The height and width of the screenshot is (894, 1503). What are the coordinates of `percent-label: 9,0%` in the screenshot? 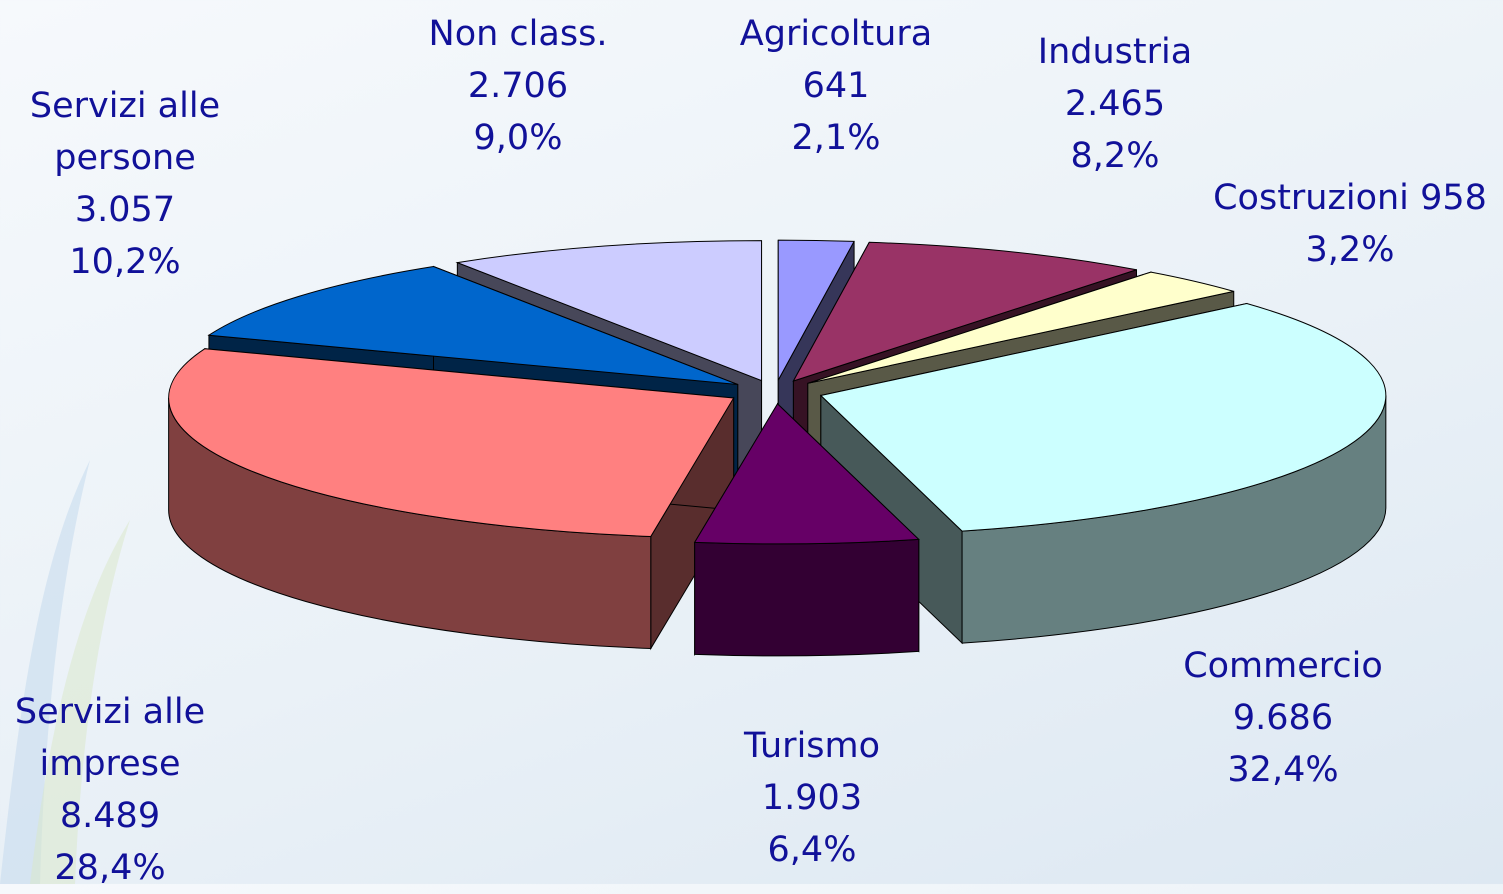 It's located at (518, 138).